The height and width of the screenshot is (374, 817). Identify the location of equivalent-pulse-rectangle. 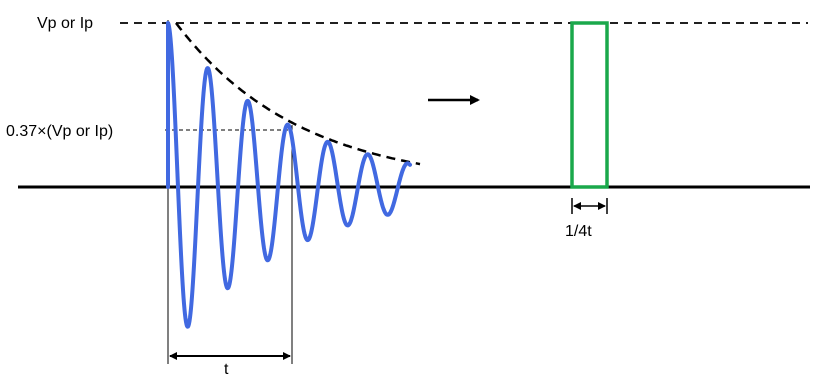
(589, 105).